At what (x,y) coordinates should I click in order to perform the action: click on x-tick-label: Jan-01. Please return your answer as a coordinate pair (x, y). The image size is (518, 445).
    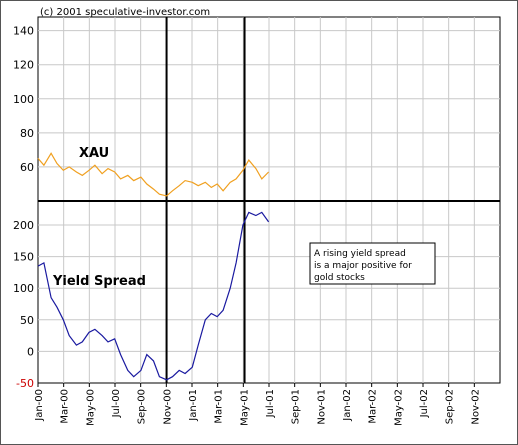
    Looking at the image, I should click on (193, 405).